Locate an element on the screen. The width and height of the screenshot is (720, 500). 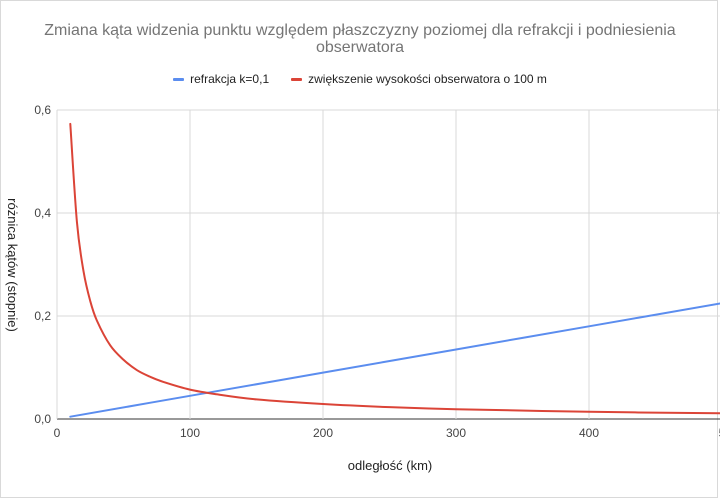
x-axis-title: odległość (km) is located at coordinates (390, 465).